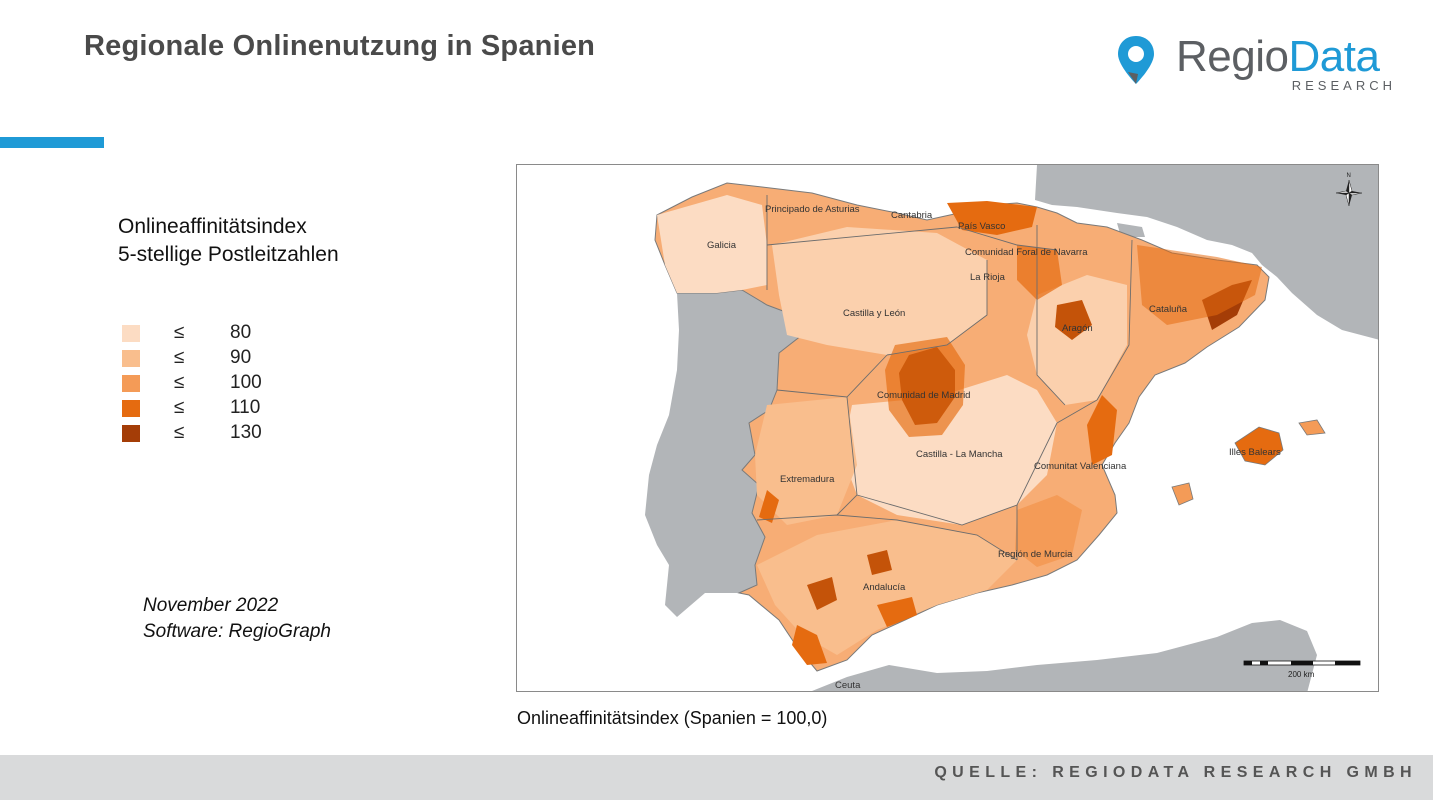 The image size is (1433, 800). I want to click on logo-subline: RESEARCH, so click(1343, 85).